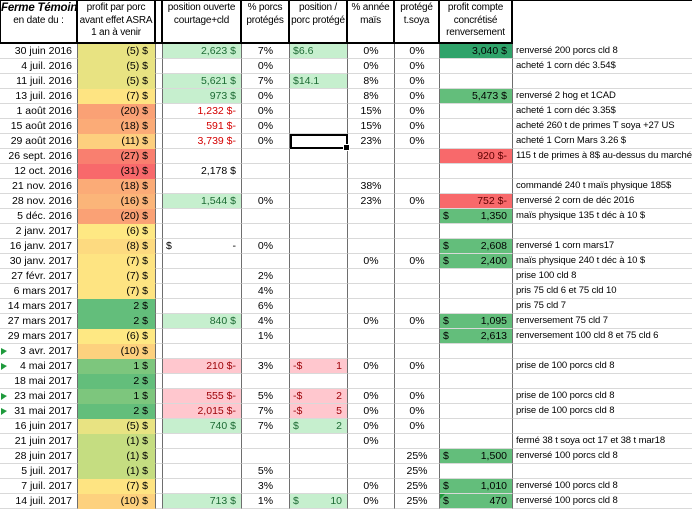  Describe the element at coordinates (476, 336) in the screenshot. I see `cell-profit-realized: $ 2,613` at that location.